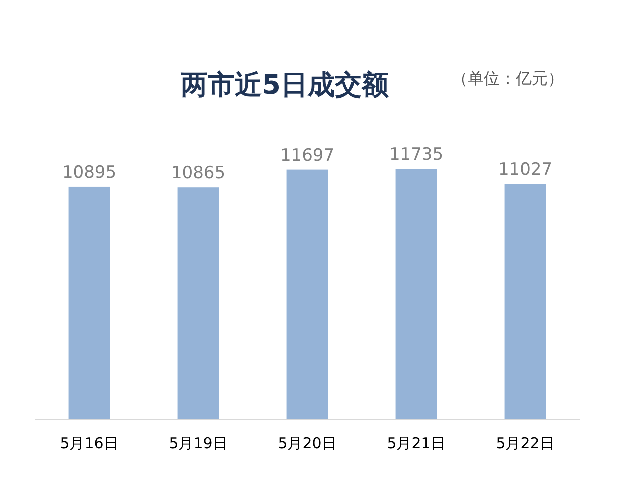 This screenshot has height=487, width=622. I want to click on x-tick-label: 5月16日, so click(89, 443).